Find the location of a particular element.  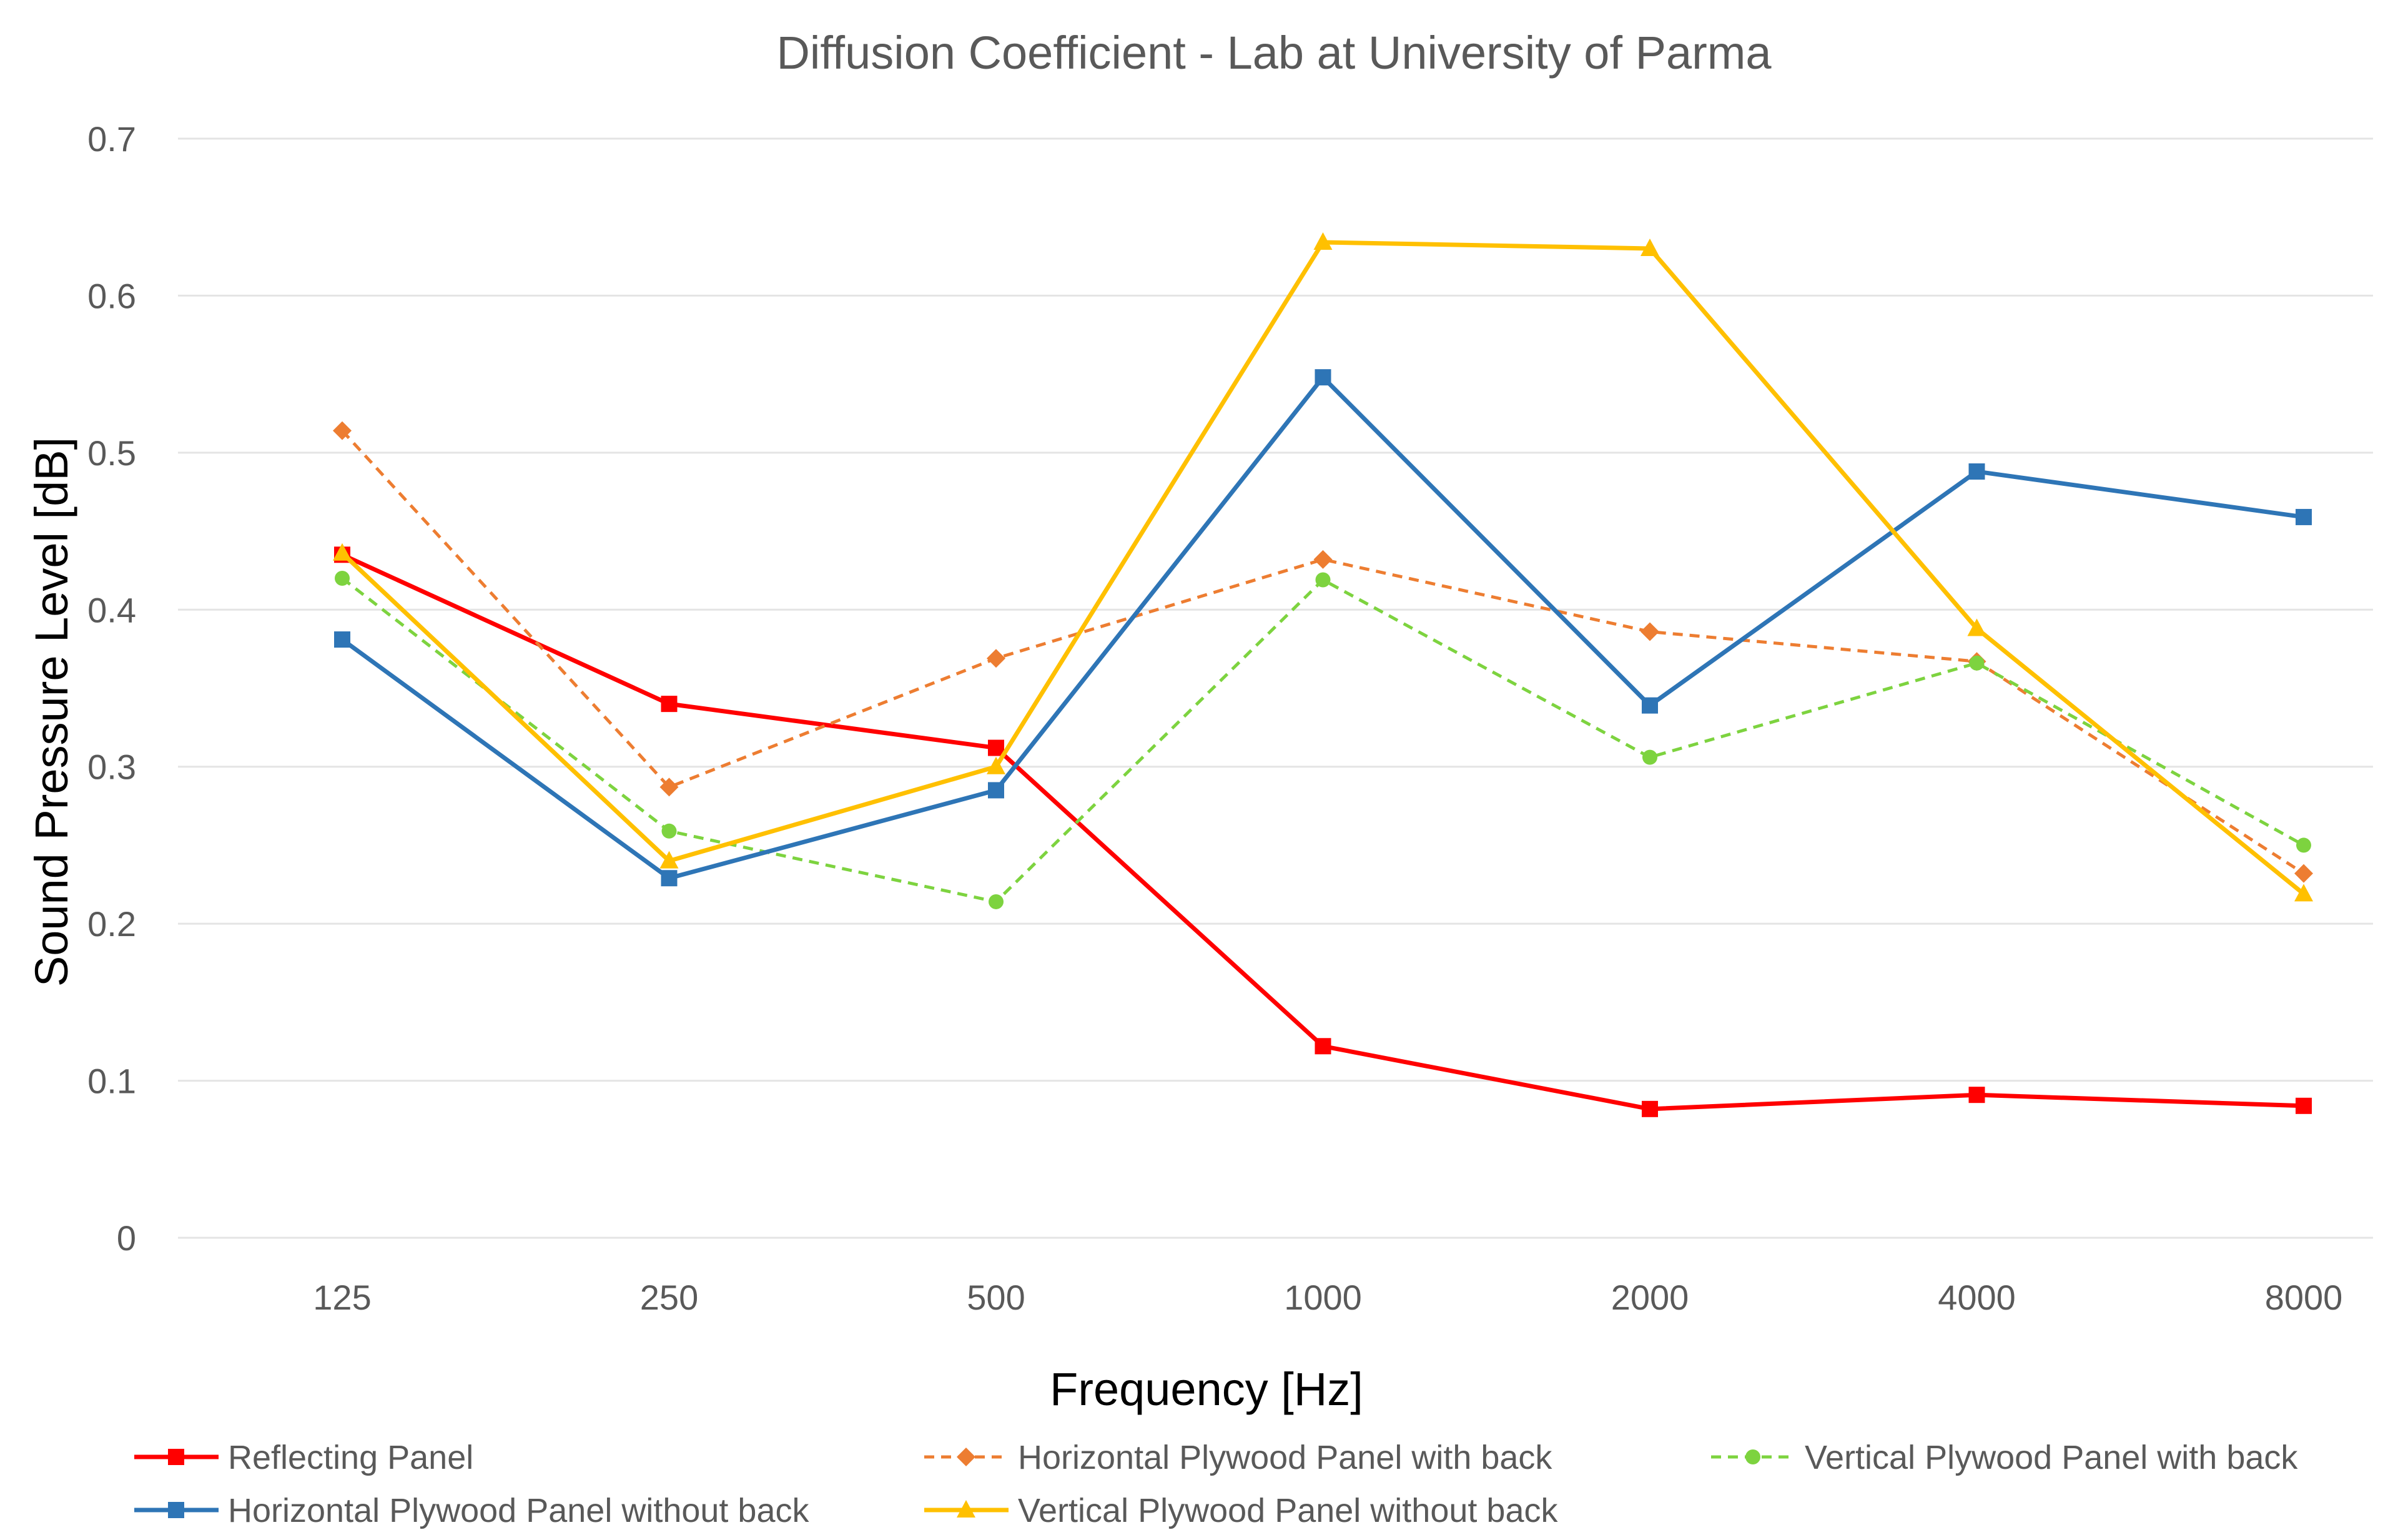

legend-entry: Horizontal Plywood Panel with back is located at coordinates (1238, 1457).